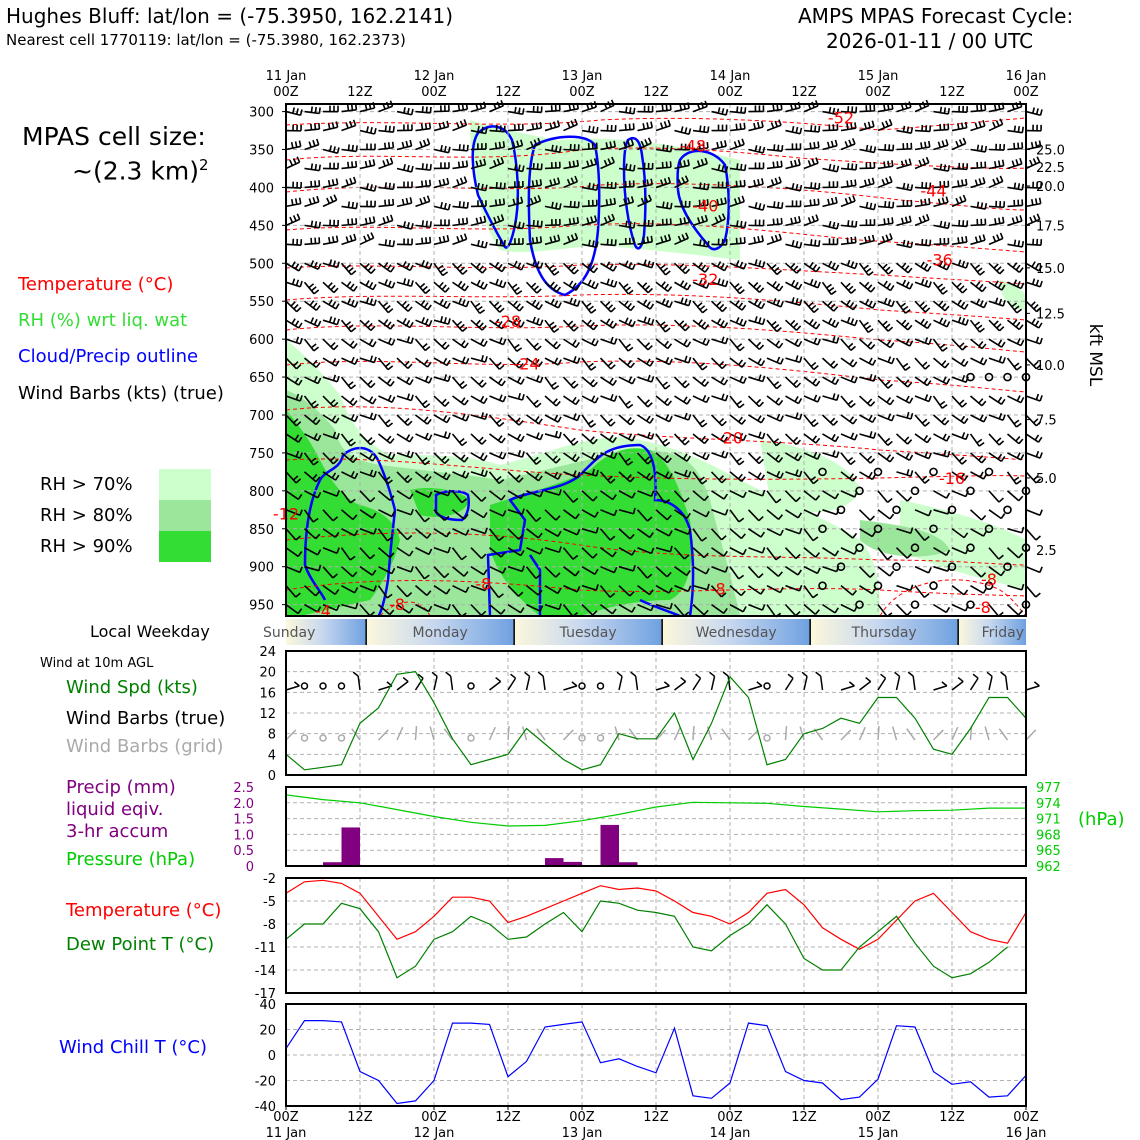 The height and width of the screenshot is (1140, 1140). I want to click on bottom-date-label: 13 Jan, so click(582, 1133).